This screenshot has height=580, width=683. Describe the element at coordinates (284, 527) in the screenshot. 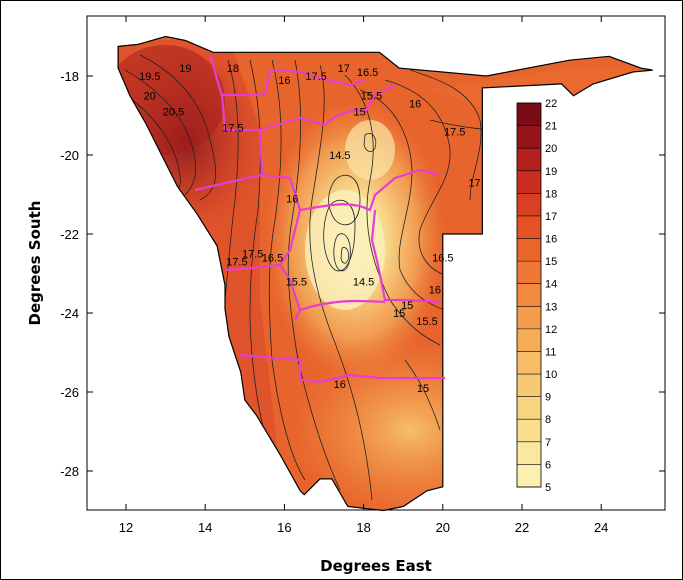

I see `x-tick-label: 16` at that location.